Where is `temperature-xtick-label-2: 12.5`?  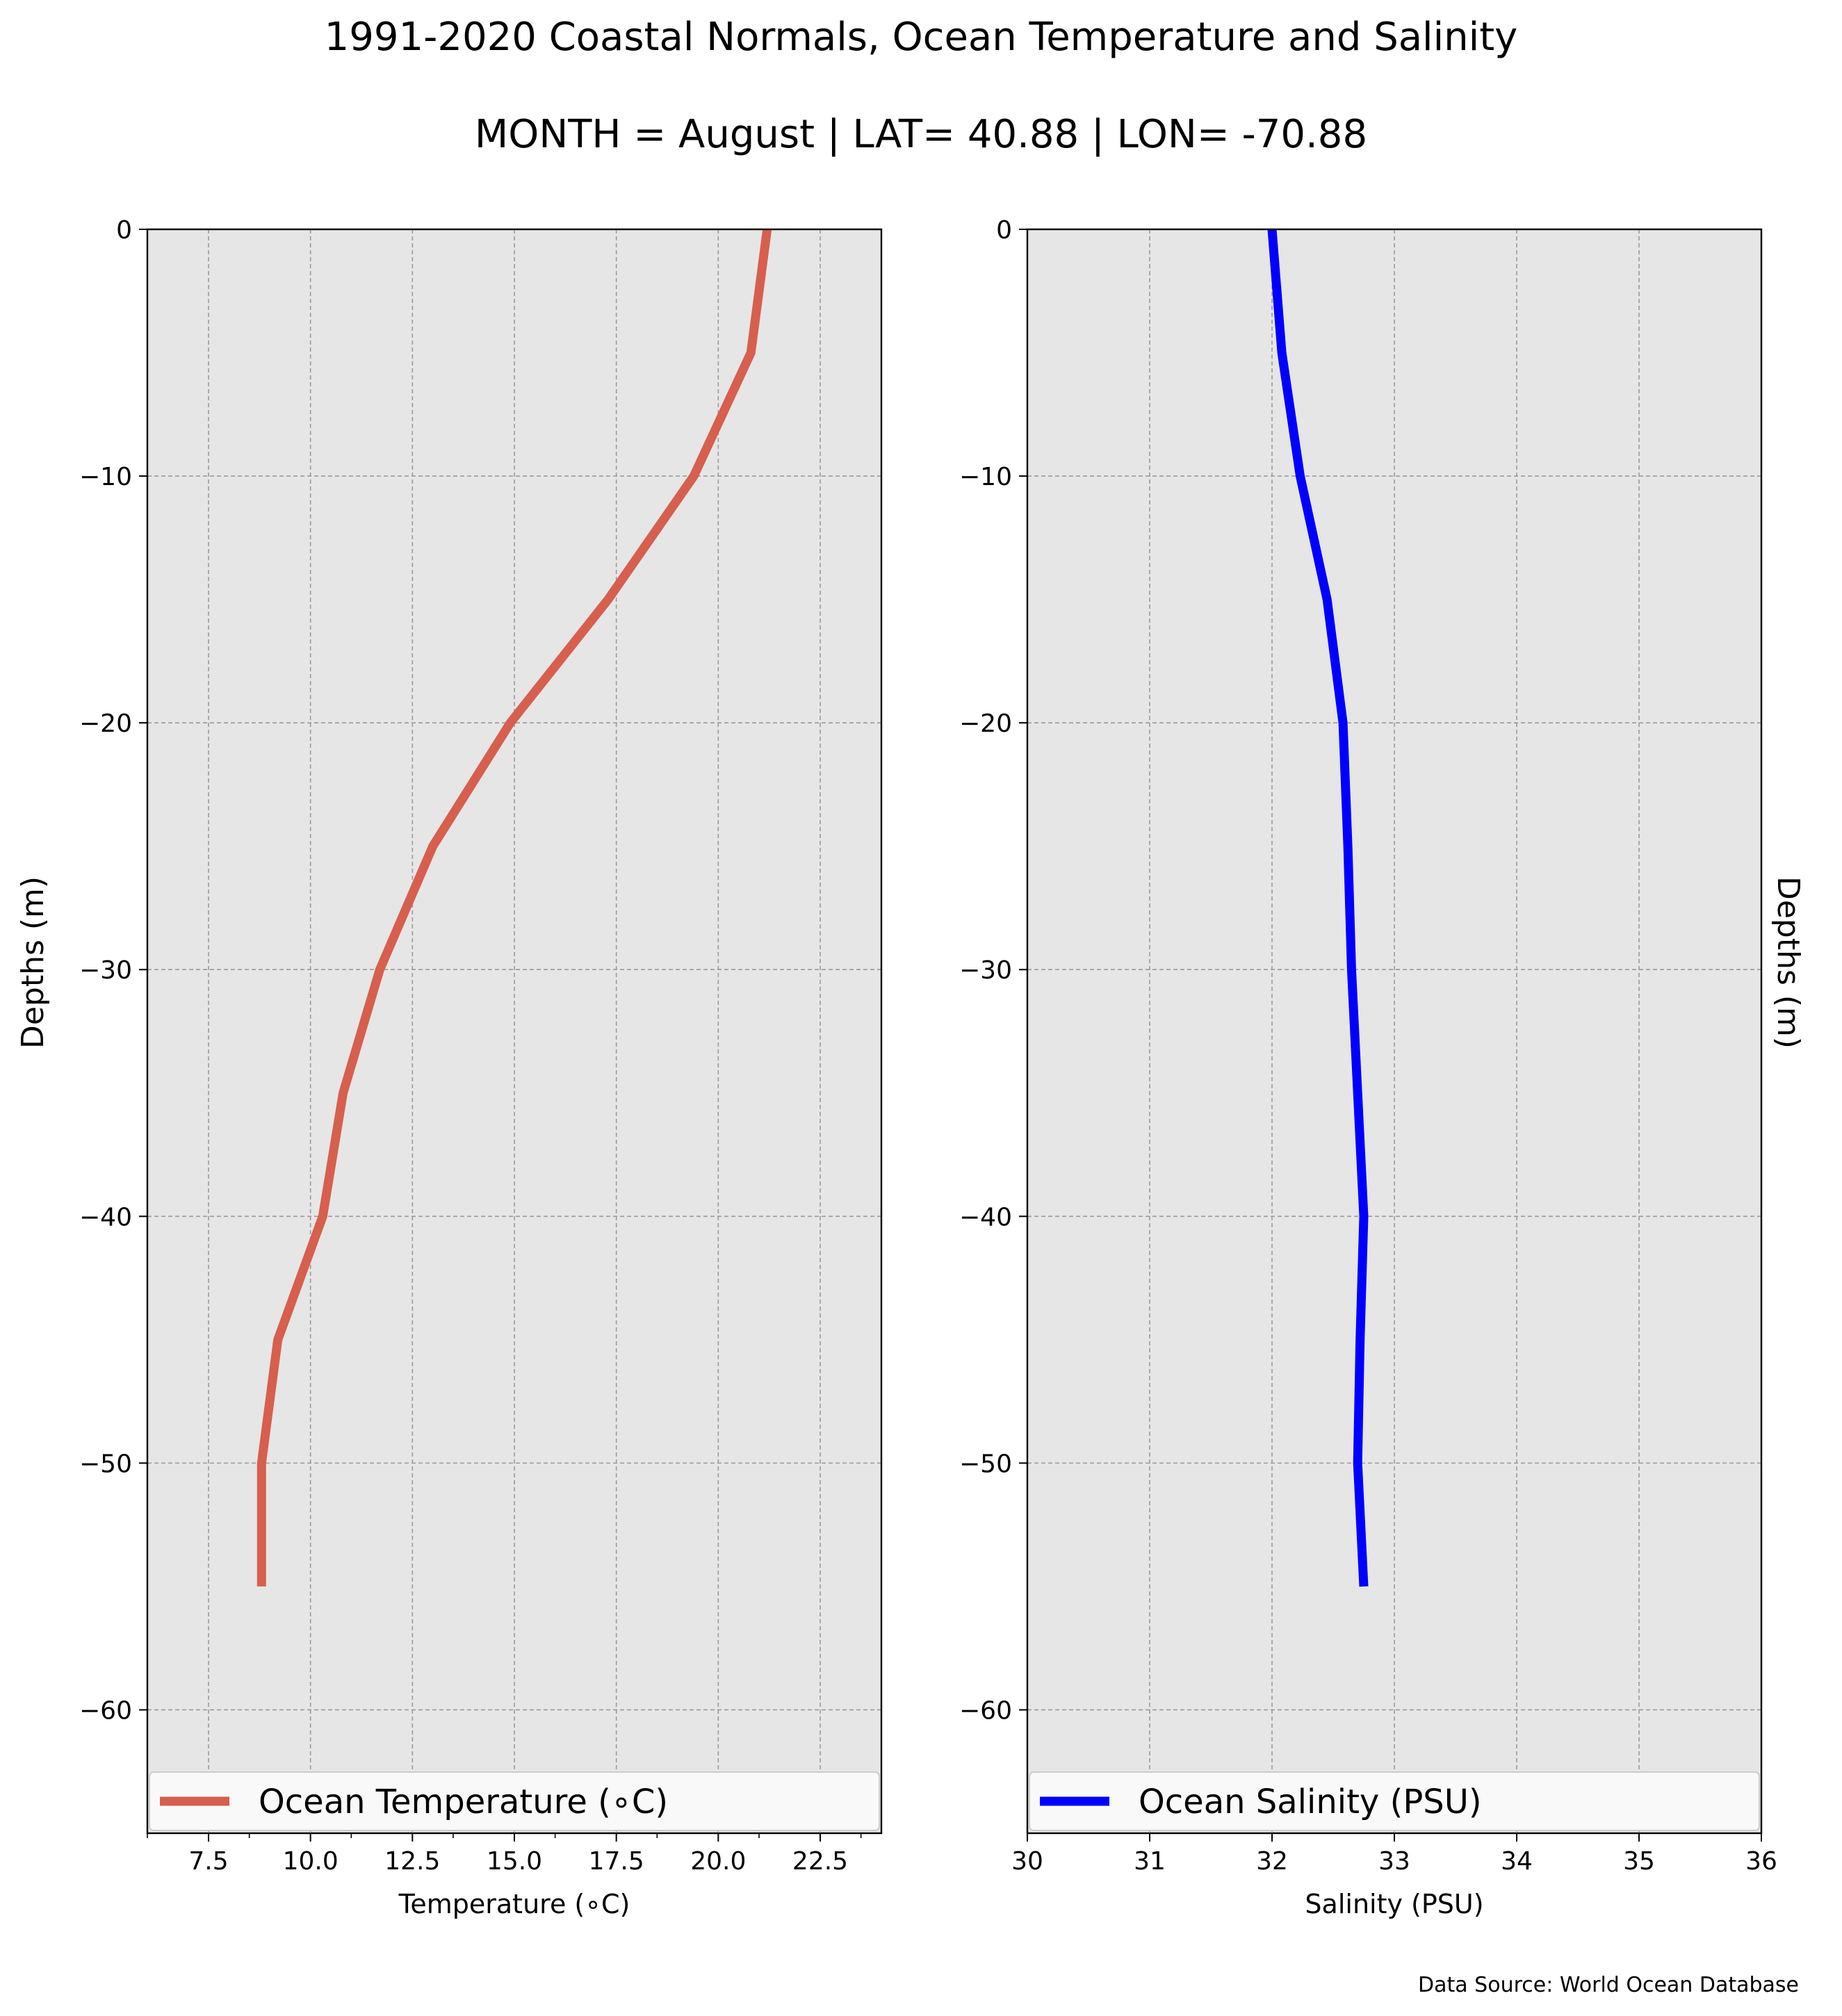 temperature-xtick-label-2: 12.5 is located at coordinates (412, 1862).